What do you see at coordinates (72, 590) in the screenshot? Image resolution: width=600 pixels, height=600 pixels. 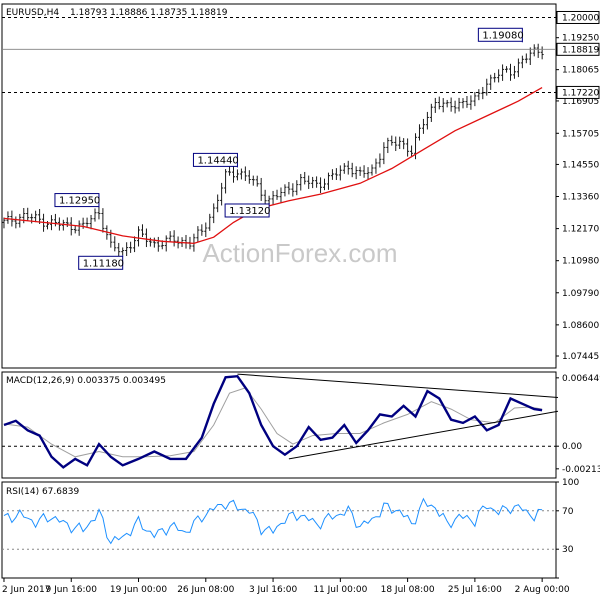 I see `x-tick-label: 9 Jun 16:00` at bounding box center [72, 590].